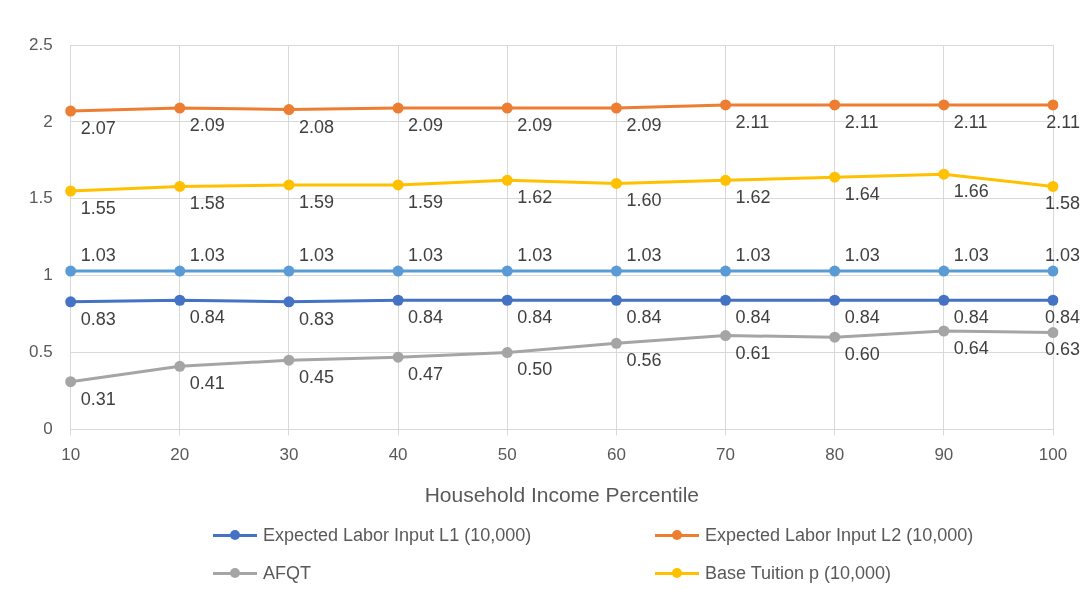 This screenshot has height=590, width=1086. I want to click on data-label: 2.07, so click(98, 128).